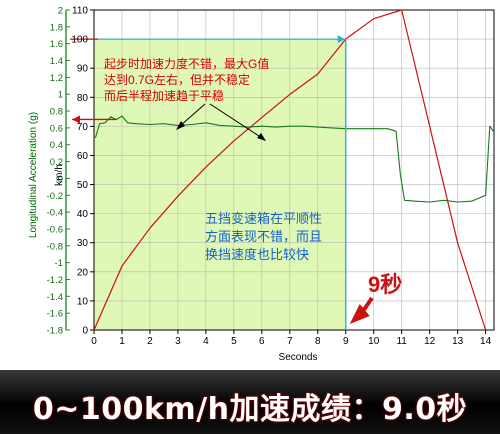  Describe the element at coordinates (83, 243) in the screenshot. I see `speed-tick-label: 30` at that location.